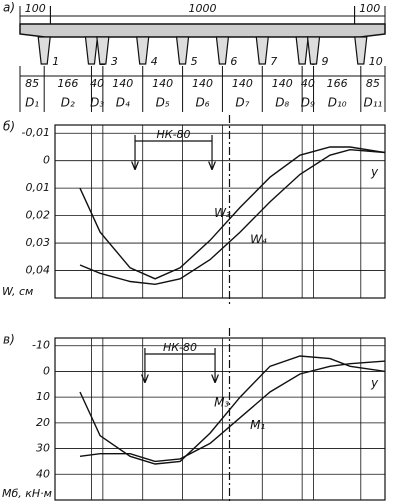 This screenshot has width=400, height=504. I want to click on y-tick-label: 0,03, so click(38, 242).